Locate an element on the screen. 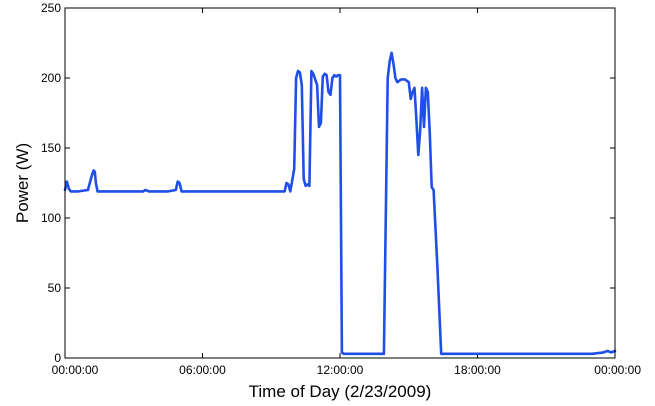 The height and width of the screenshot is (406, 655). y-tick-label: 0 is located at coordinates (57, 358).